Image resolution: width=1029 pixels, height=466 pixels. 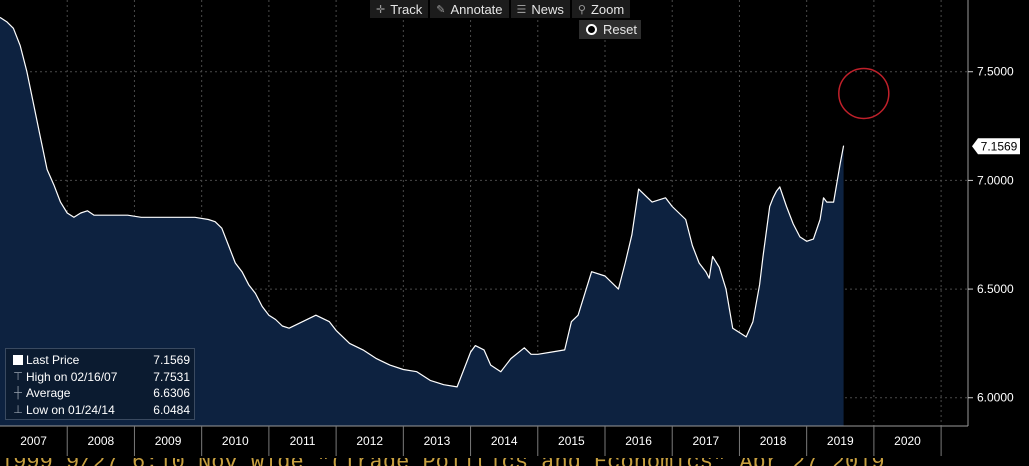 What do you see at coordinates (171, 360) in the screenshot?
I see `legend-value: 7.1569` at bounding box center [171, 360].